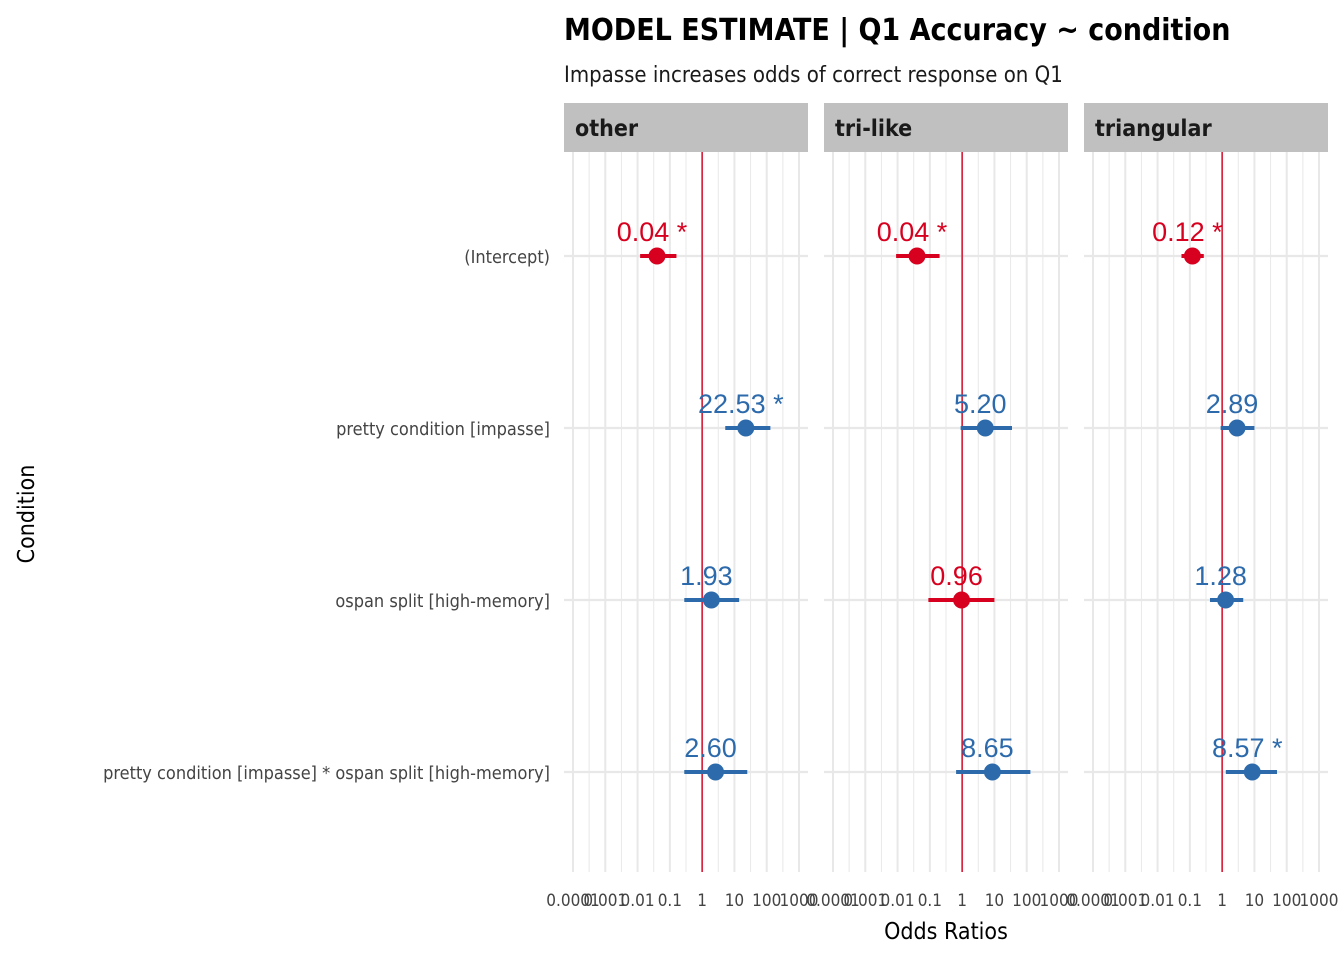 The image size is (1344, 960). What do you see at coordinates (1220, 576) in the screenshot?
I see `estimate-label: 1.28` at bounding box center [1220, 576].